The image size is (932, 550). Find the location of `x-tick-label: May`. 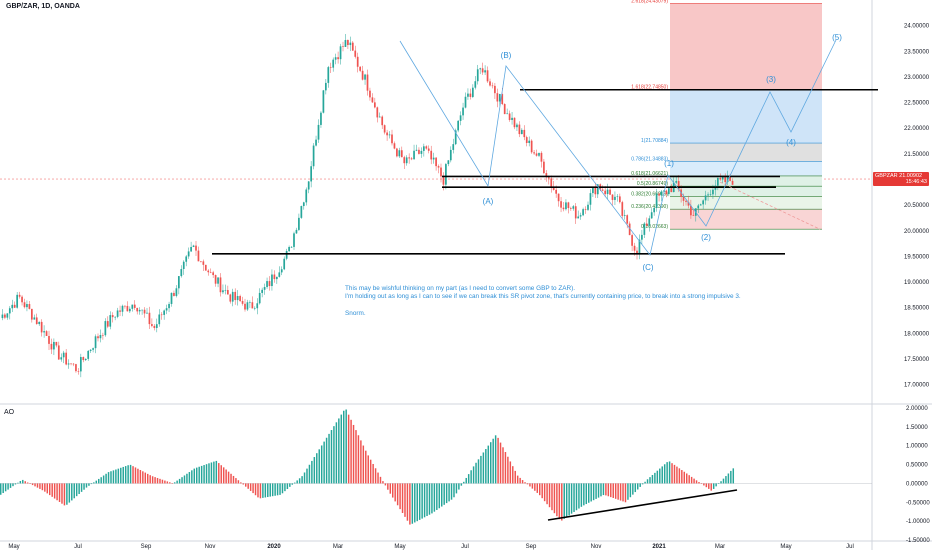

x-tick-label: May is located at coordinates (13, 547).